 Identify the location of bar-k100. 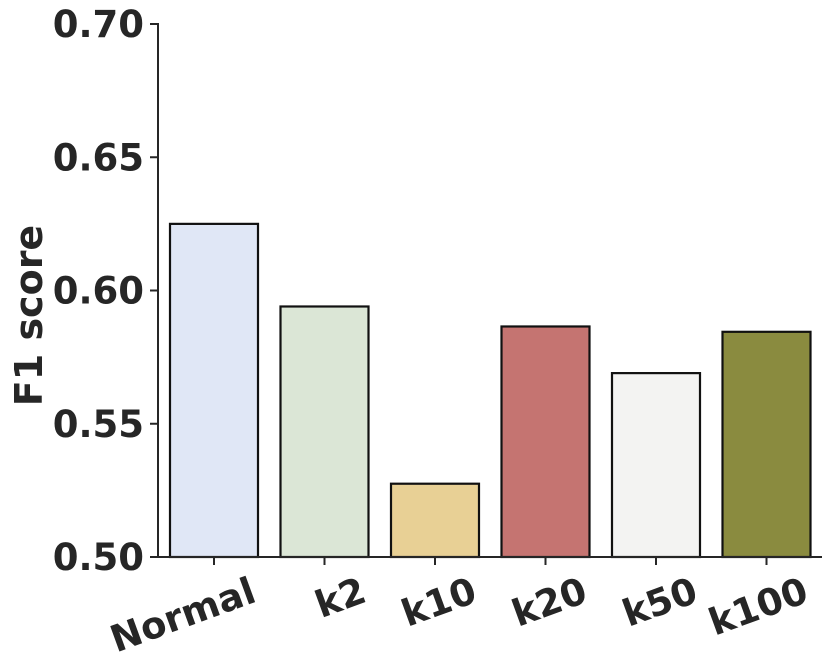
(766, 444).